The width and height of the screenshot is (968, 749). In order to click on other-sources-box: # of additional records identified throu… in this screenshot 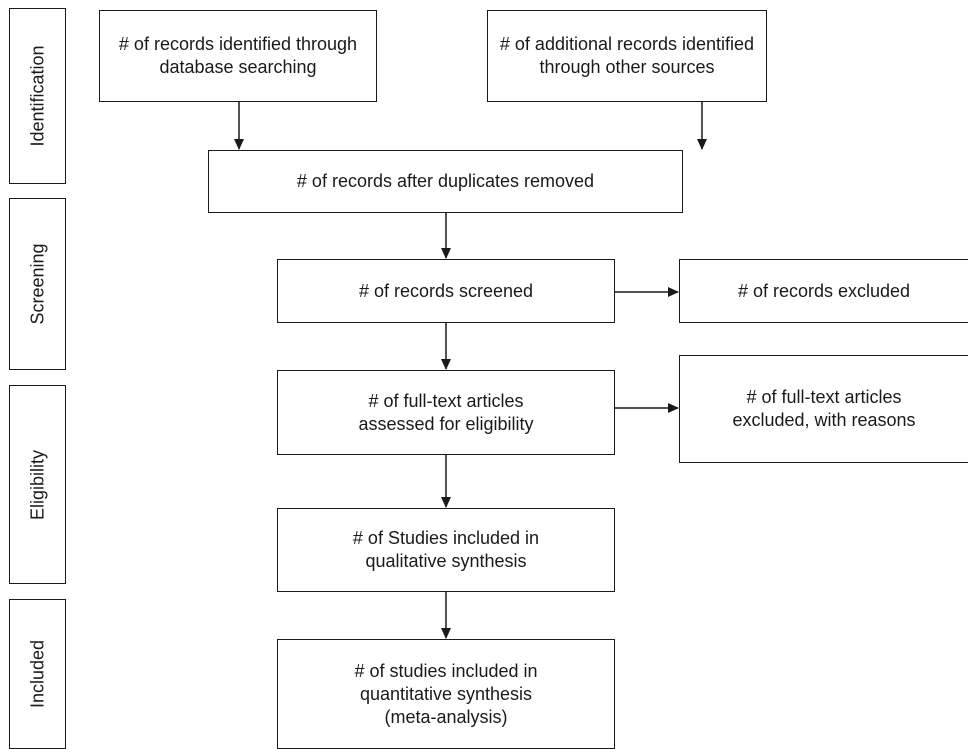, I will do `click(627, 56)`.